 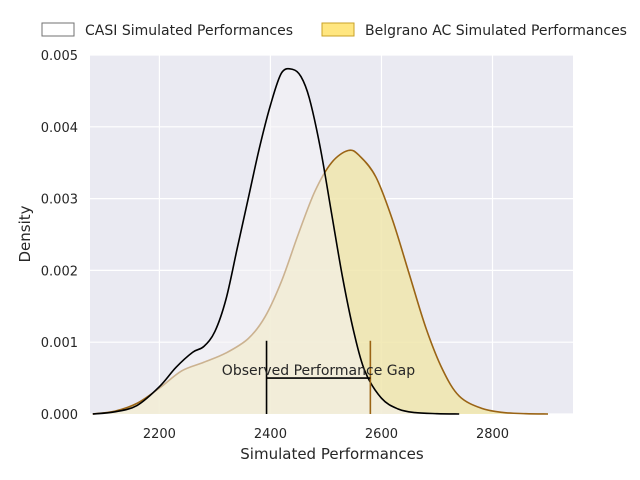 I want to click on x-axis-label: Simulated Performances, so click(x=332, y=454).